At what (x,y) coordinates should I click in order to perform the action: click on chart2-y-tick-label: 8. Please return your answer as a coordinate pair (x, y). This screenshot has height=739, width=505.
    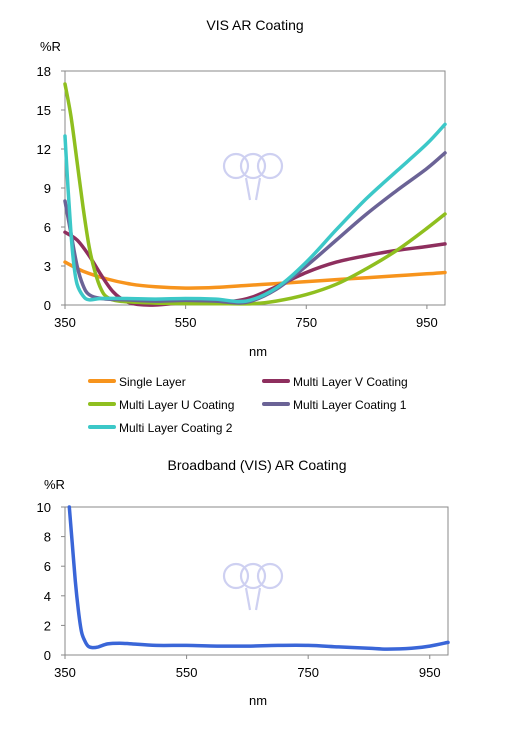
    Looking at the image, I should click on (47, 537).